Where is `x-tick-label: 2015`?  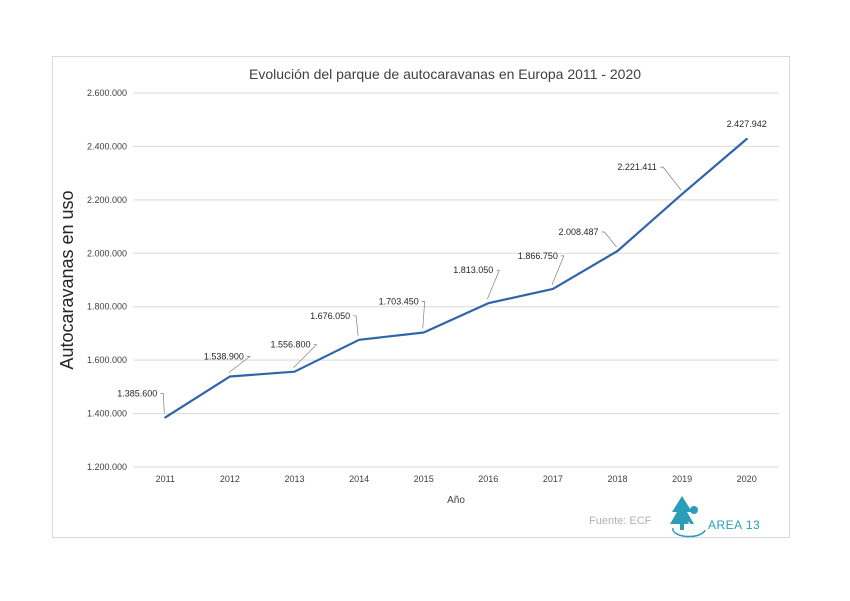
x-tick-label: 2015 is located at coordinates (424, 479).